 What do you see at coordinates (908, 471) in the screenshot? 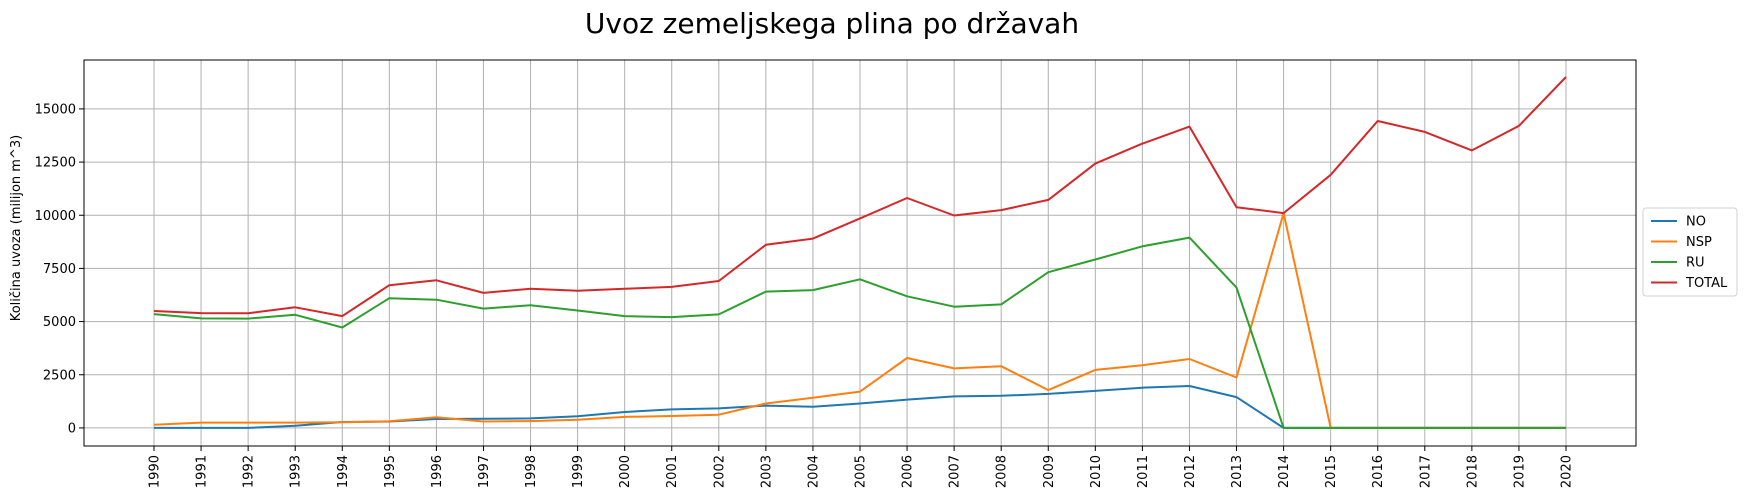
I see `x-tick-label: 2006` at bounding box center [908, 471].